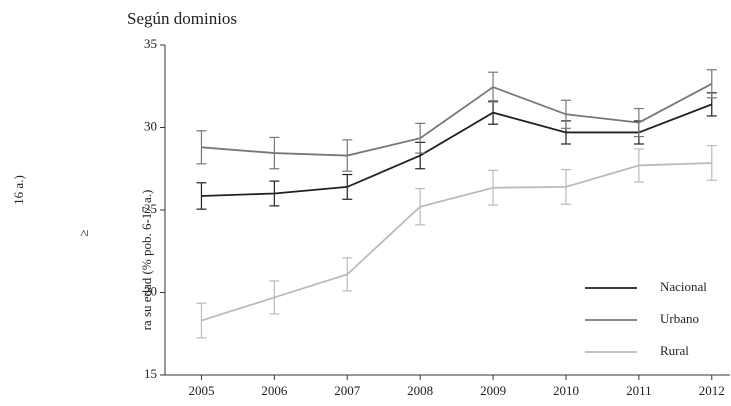 The width and height of the screenshot is (731, 406). Describe the element at coordinates (146, 260) in the screenshot. I see `y-axis-label: ra su edad (% pob. 6-17 a.)` at that location.